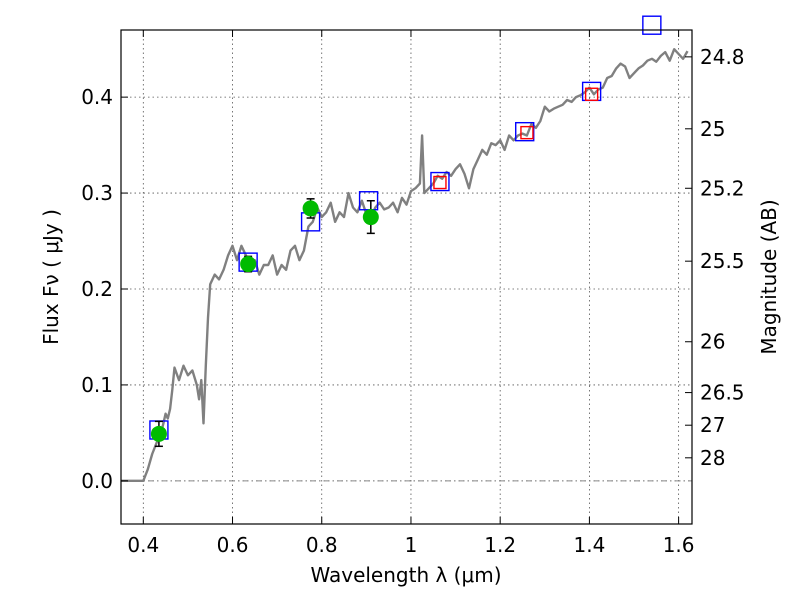  What do you see at coordinates (264, 323) in the screenshot?
I see `observed-points` at bounding box center [264, 323].